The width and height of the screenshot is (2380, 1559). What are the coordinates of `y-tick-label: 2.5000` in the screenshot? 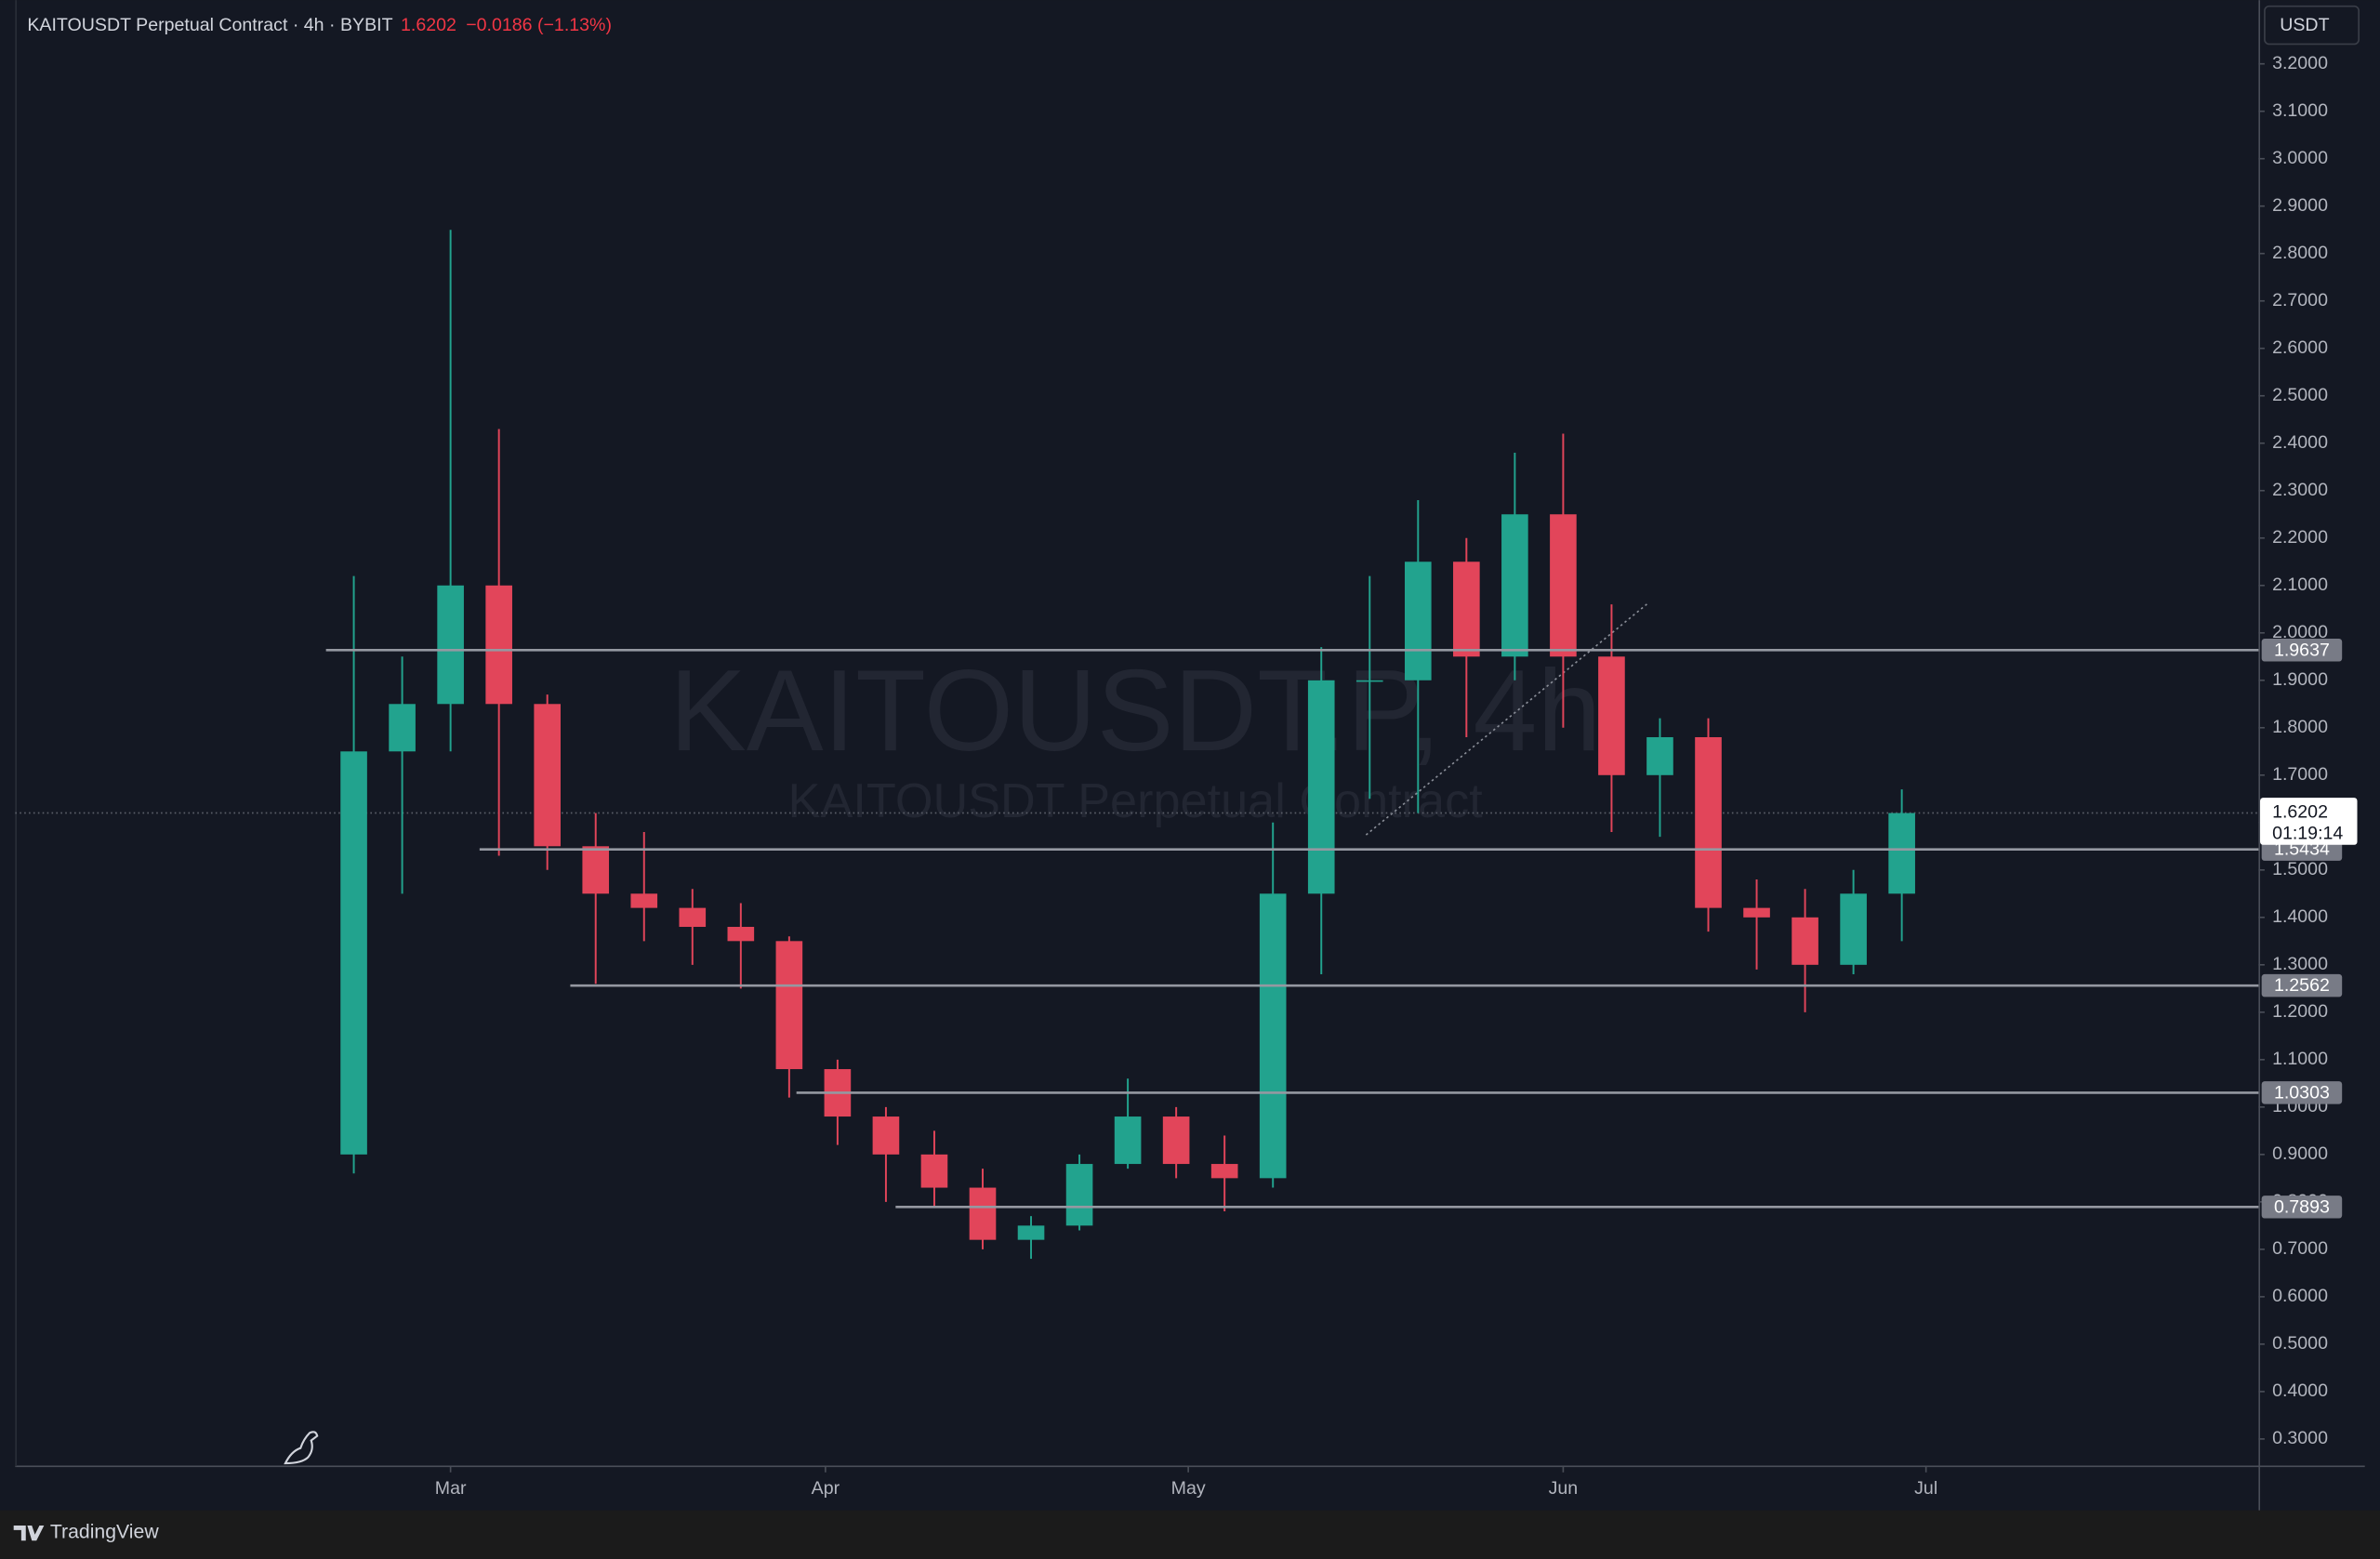 It's located at (2300, 395).